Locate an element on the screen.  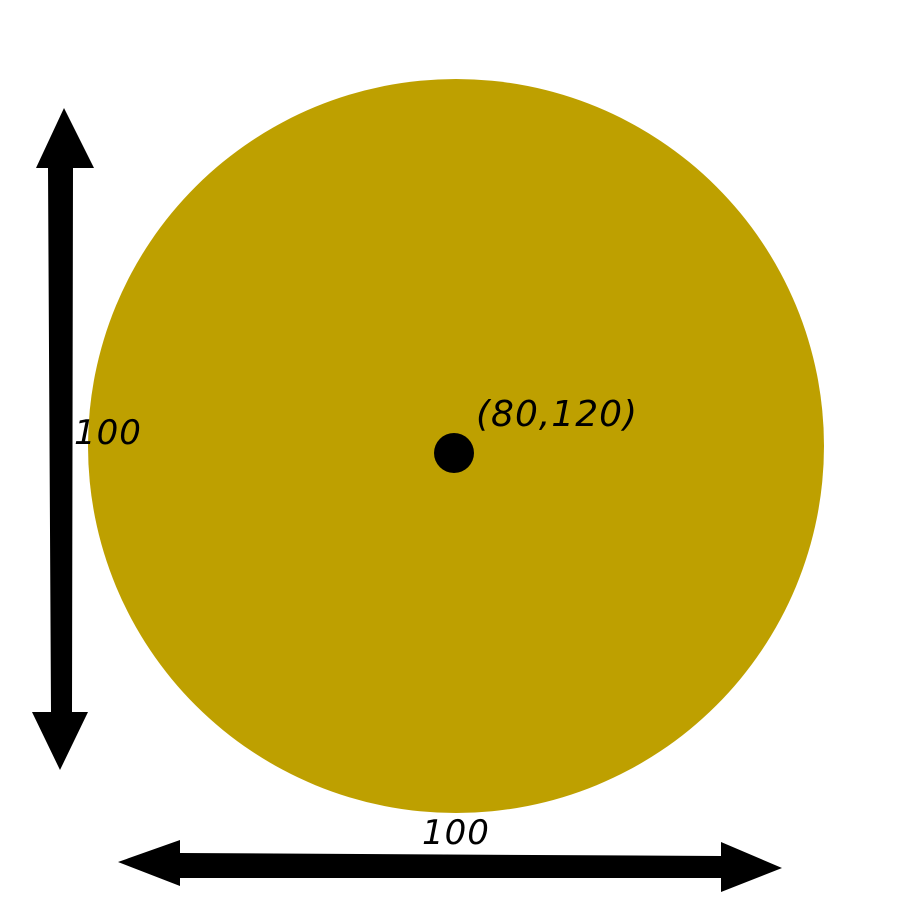
height-dimension-label: 100 is located at coordinates (108, 433).